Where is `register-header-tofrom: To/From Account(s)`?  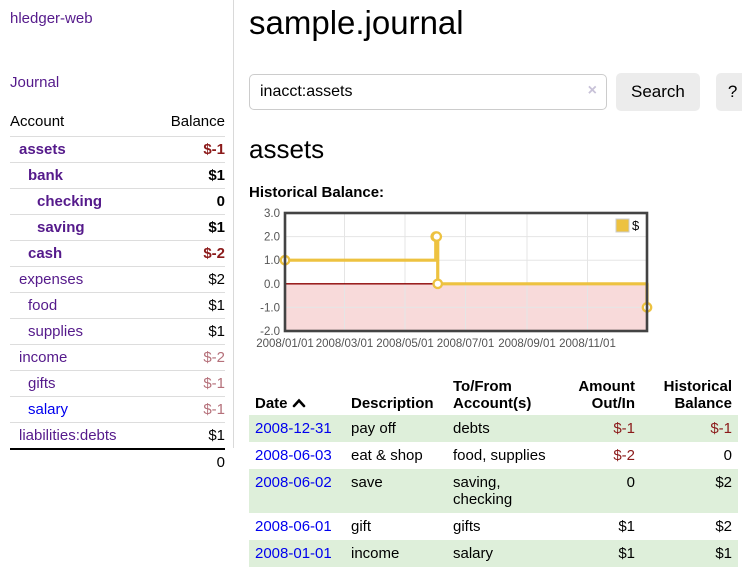
register-header-tofrom: To/From Account(s) is located at coordinates (492, 395).